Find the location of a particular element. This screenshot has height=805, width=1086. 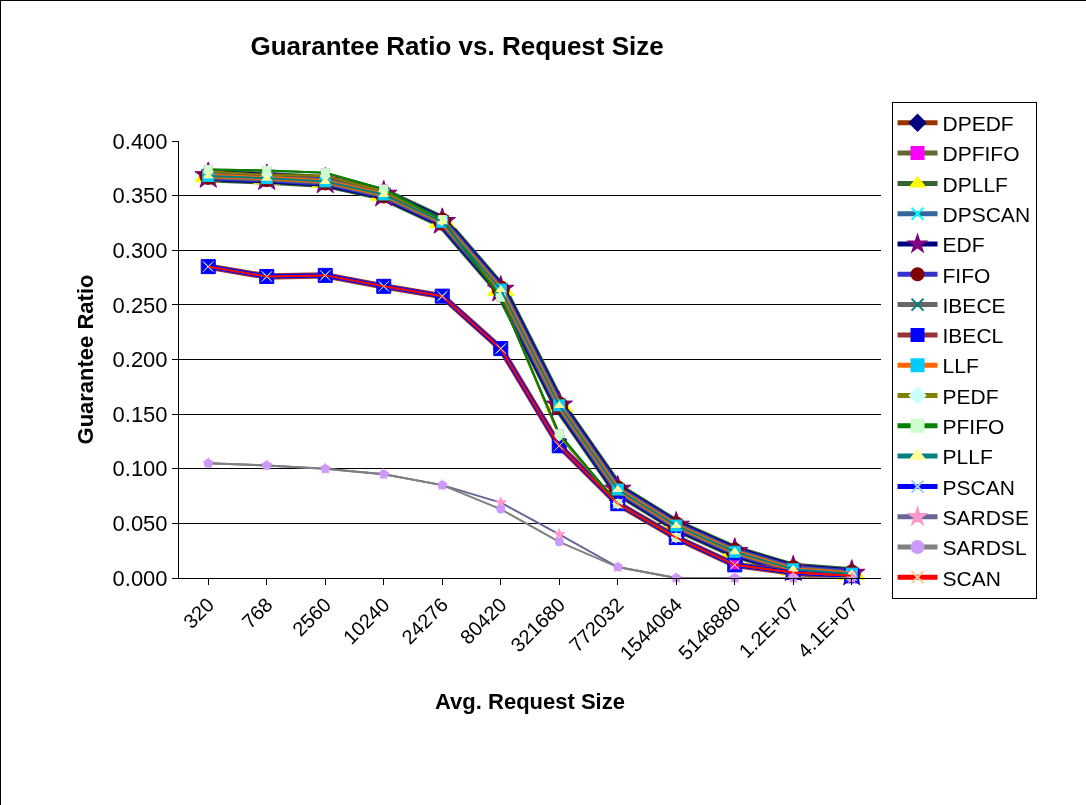

legend-label: DPSCAN is located at coordinates (986, 214).